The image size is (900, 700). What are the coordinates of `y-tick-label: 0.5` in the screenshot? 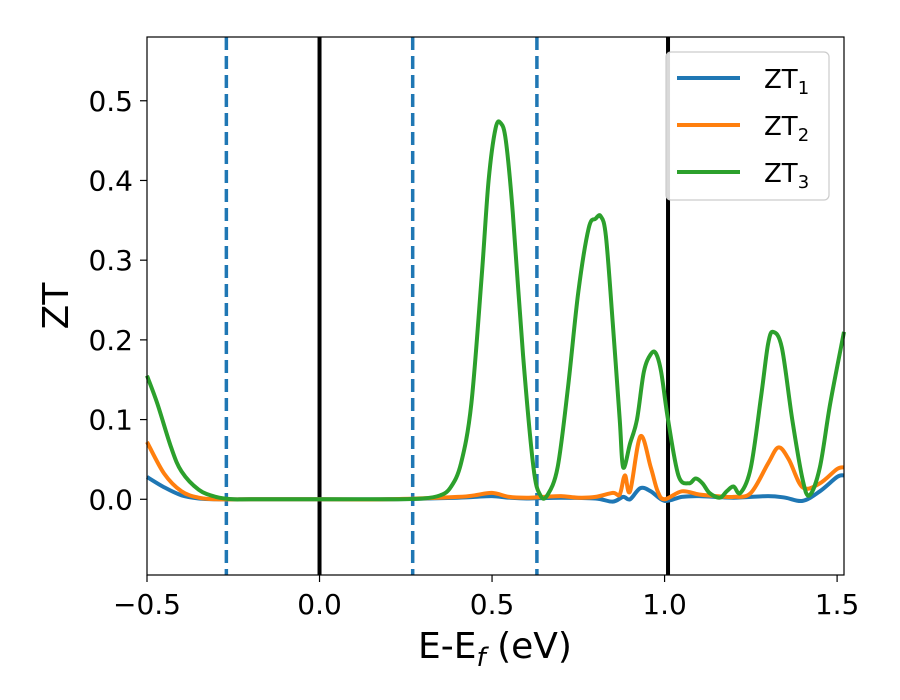 It's located at (110, 101).